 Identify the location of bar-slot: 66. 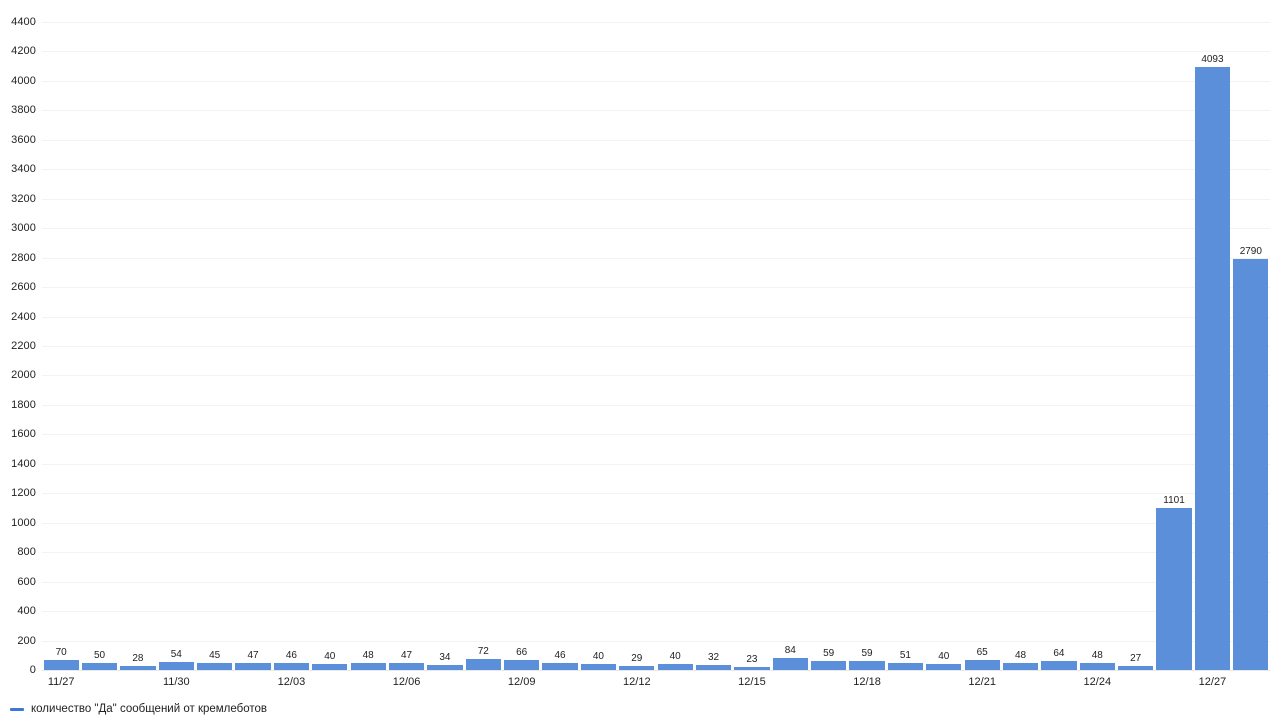
(522, 346).